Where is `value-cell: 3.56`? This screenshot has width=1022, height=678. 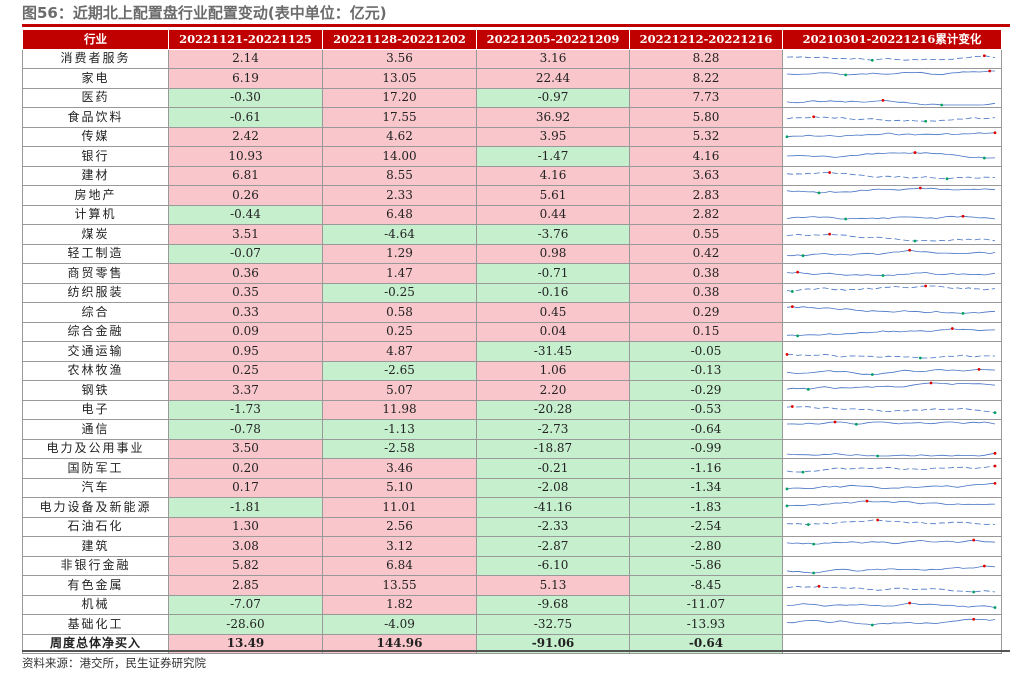 value-cell: 3.56 is located at coordinates (399, 58).